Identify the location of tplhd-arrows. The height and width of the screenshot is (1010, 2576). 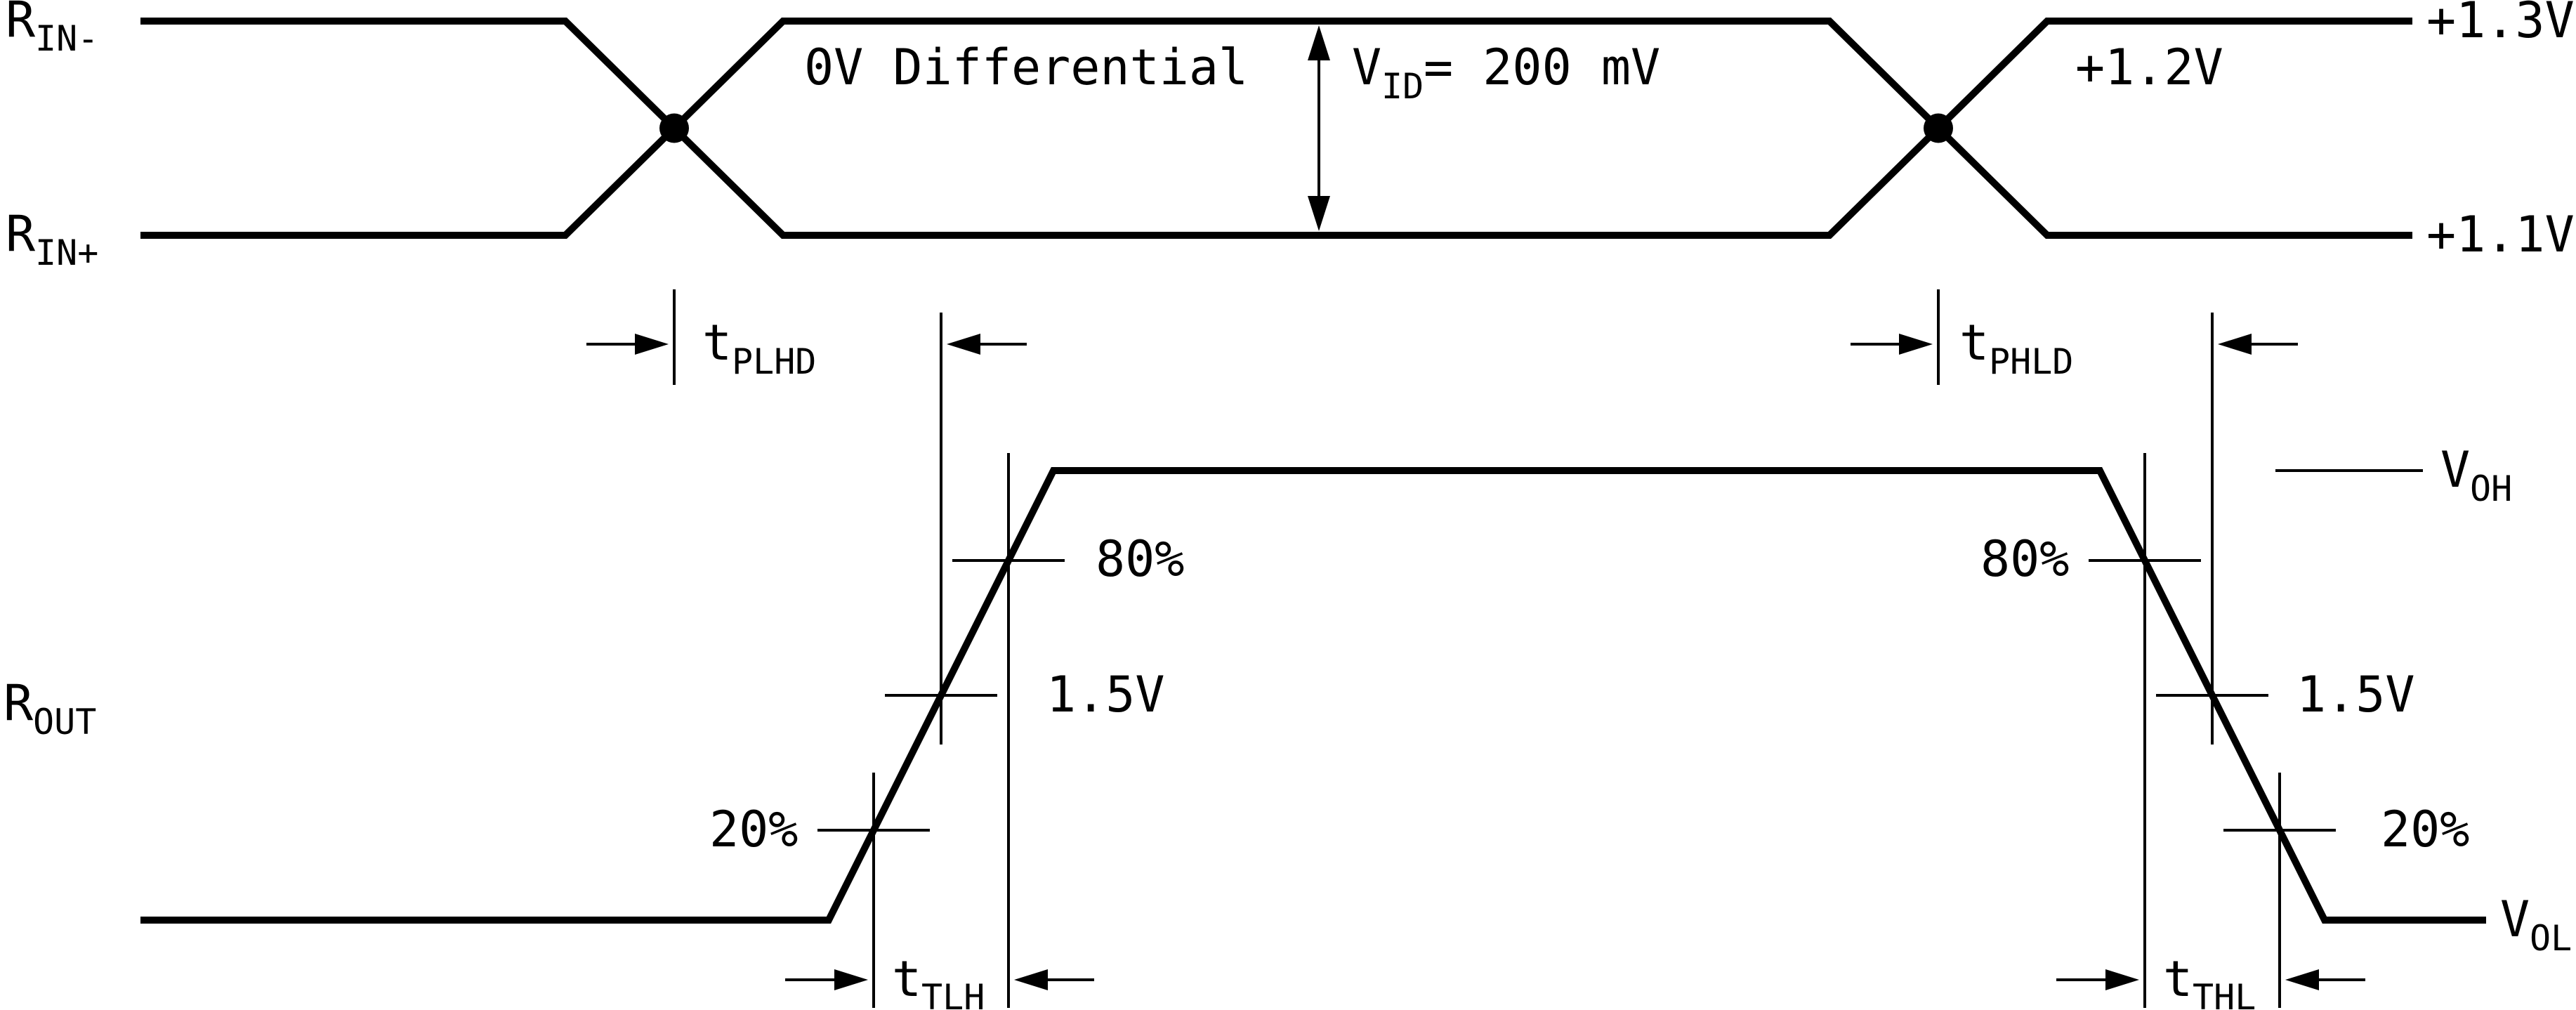
(806, 344).